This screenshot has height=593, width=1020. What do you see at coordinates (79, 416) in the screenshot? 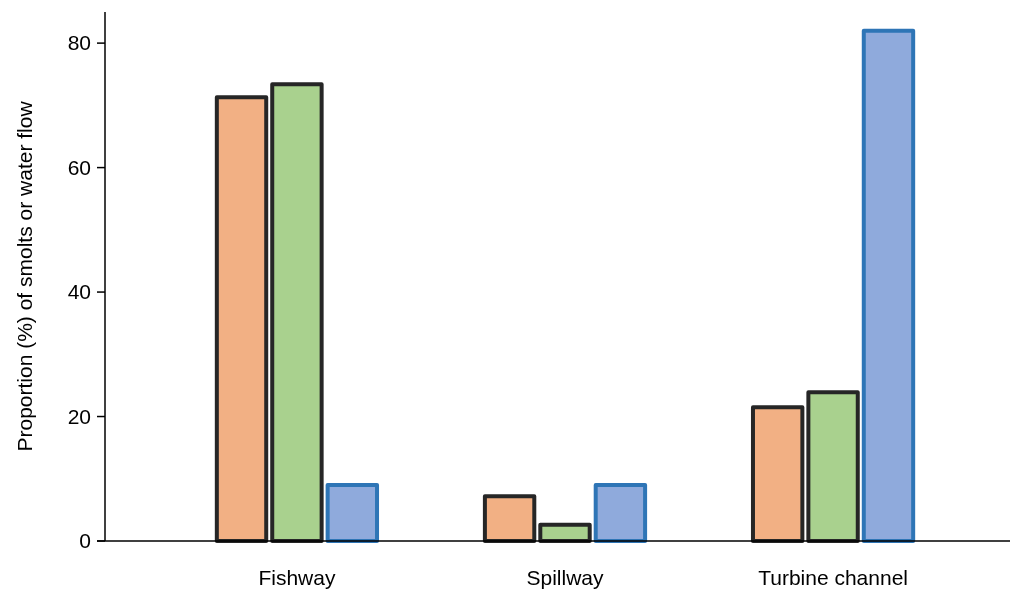
I see `y-tick-label: 20` at bounding box center [79, 416].